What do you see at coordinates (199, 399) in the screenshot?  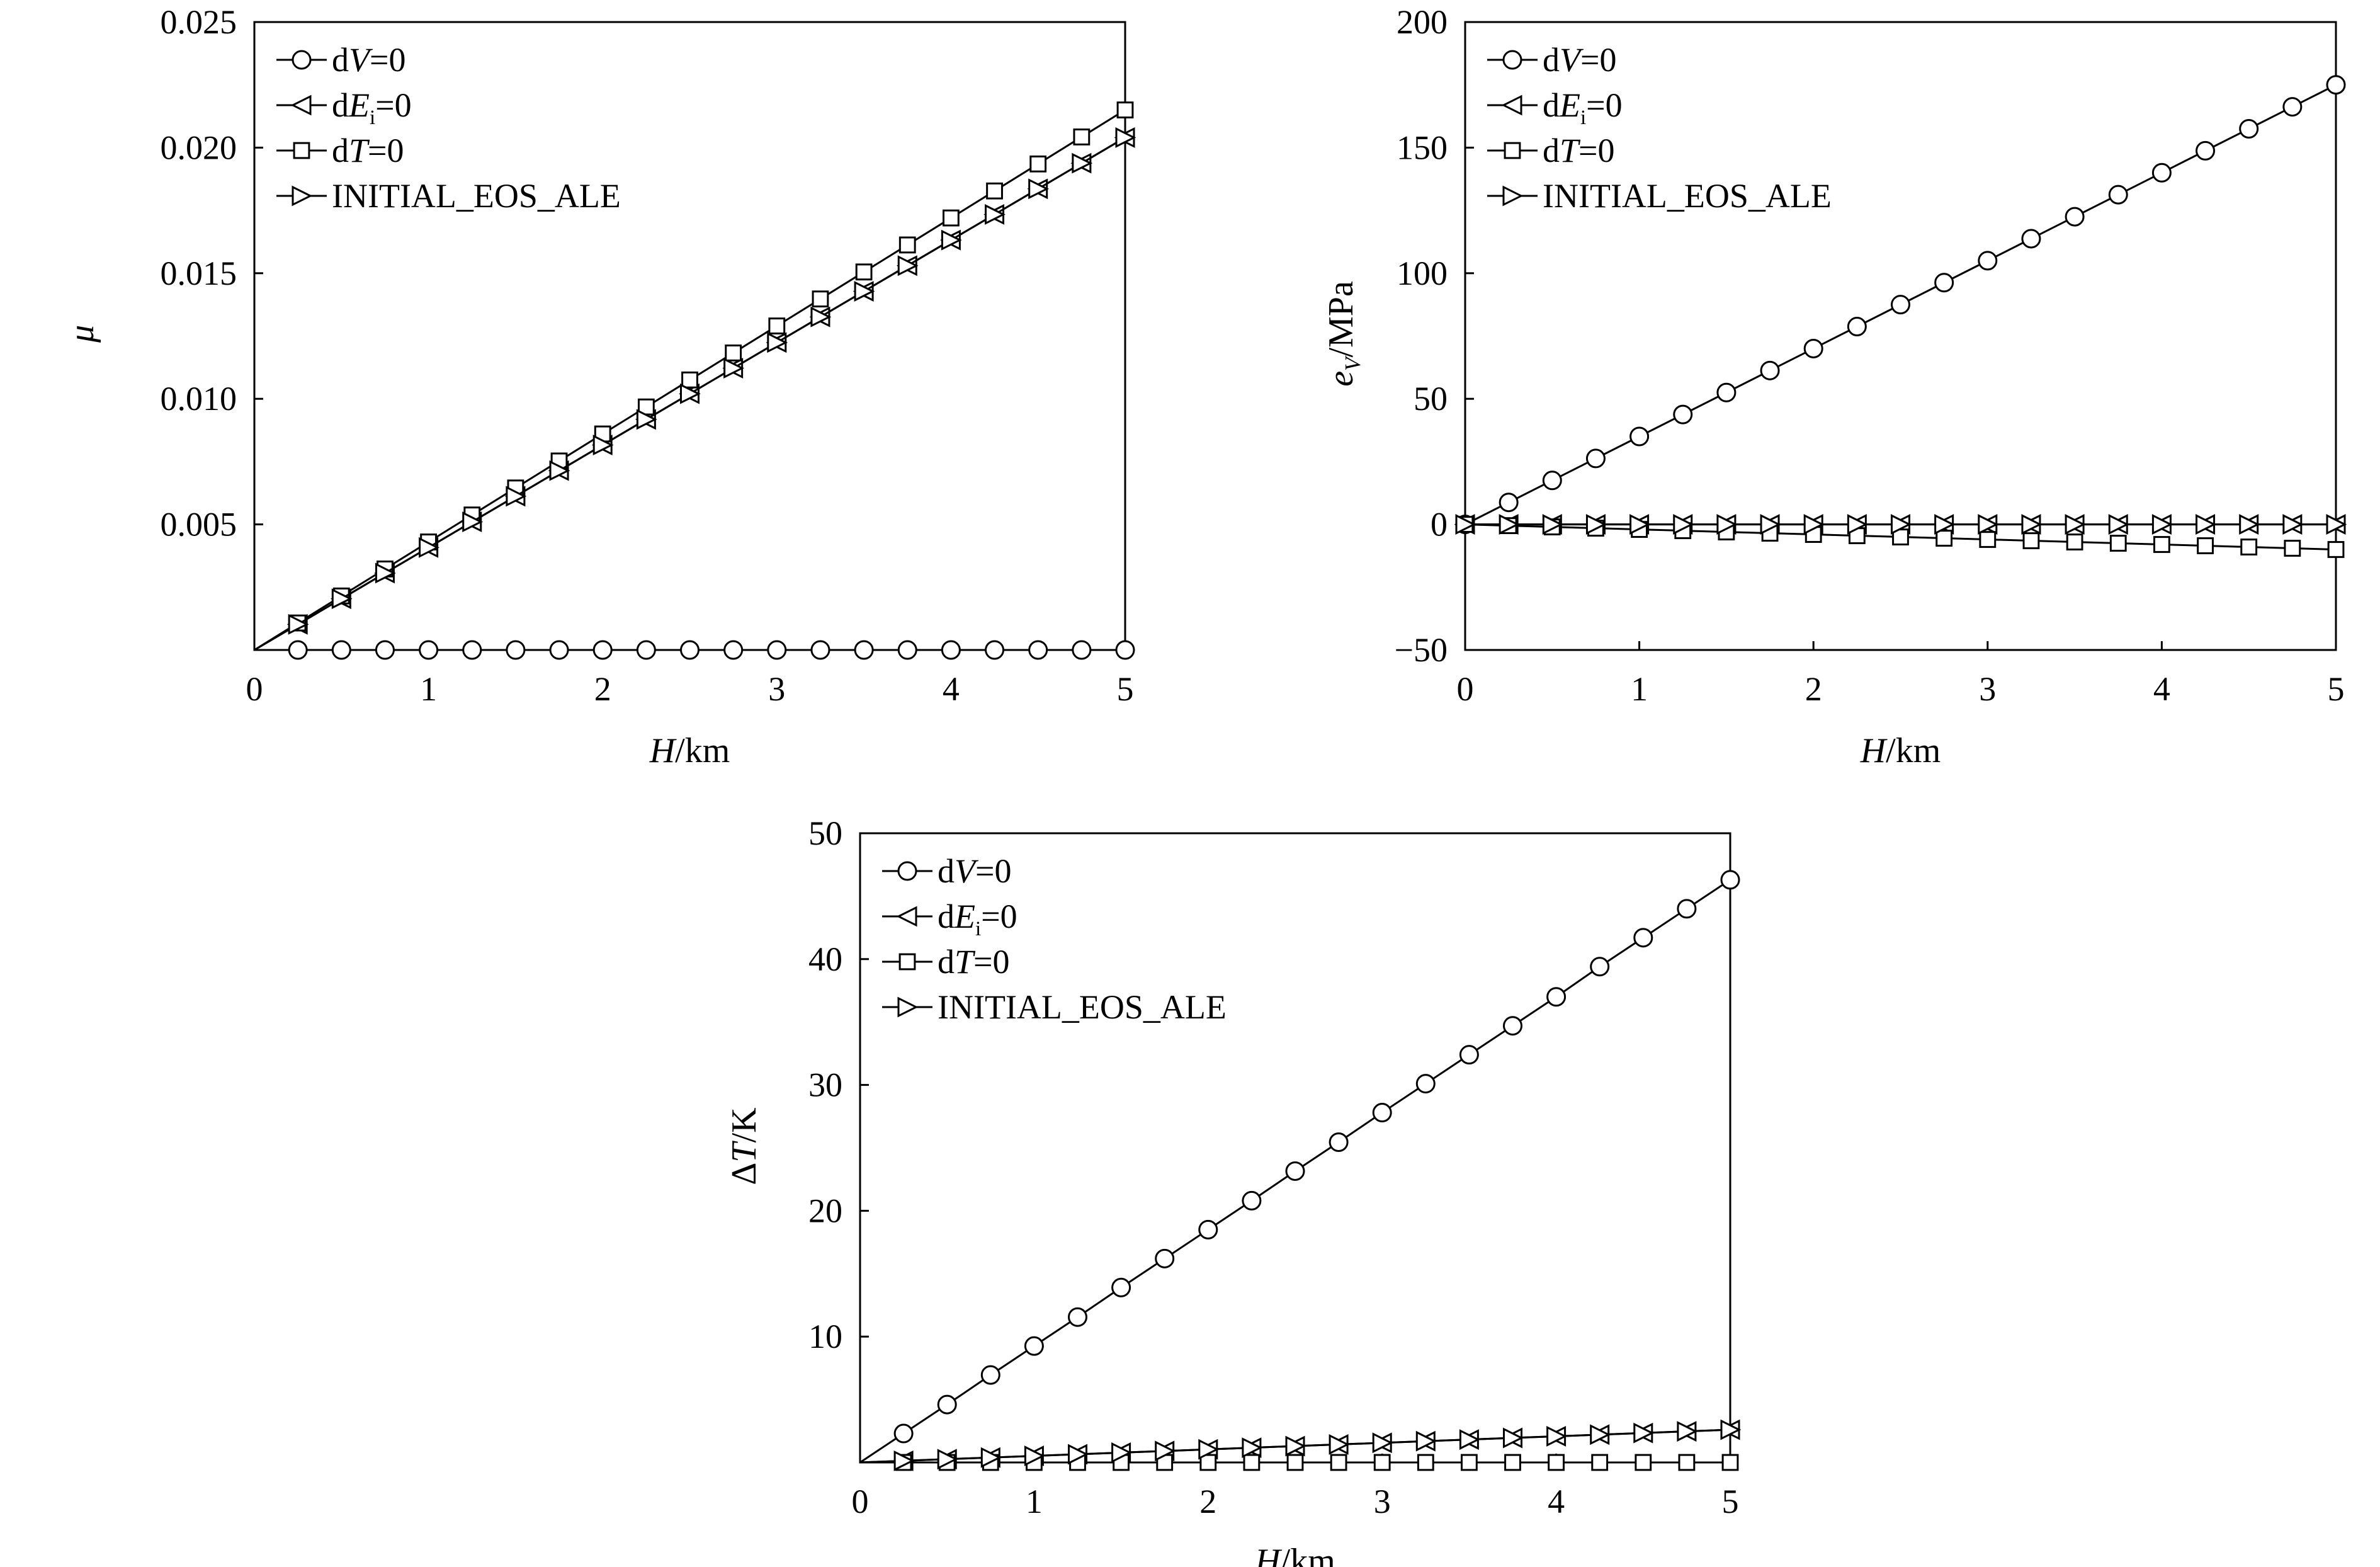 I see `y-tick-label: 0.010` at bounding box center [199, 399].